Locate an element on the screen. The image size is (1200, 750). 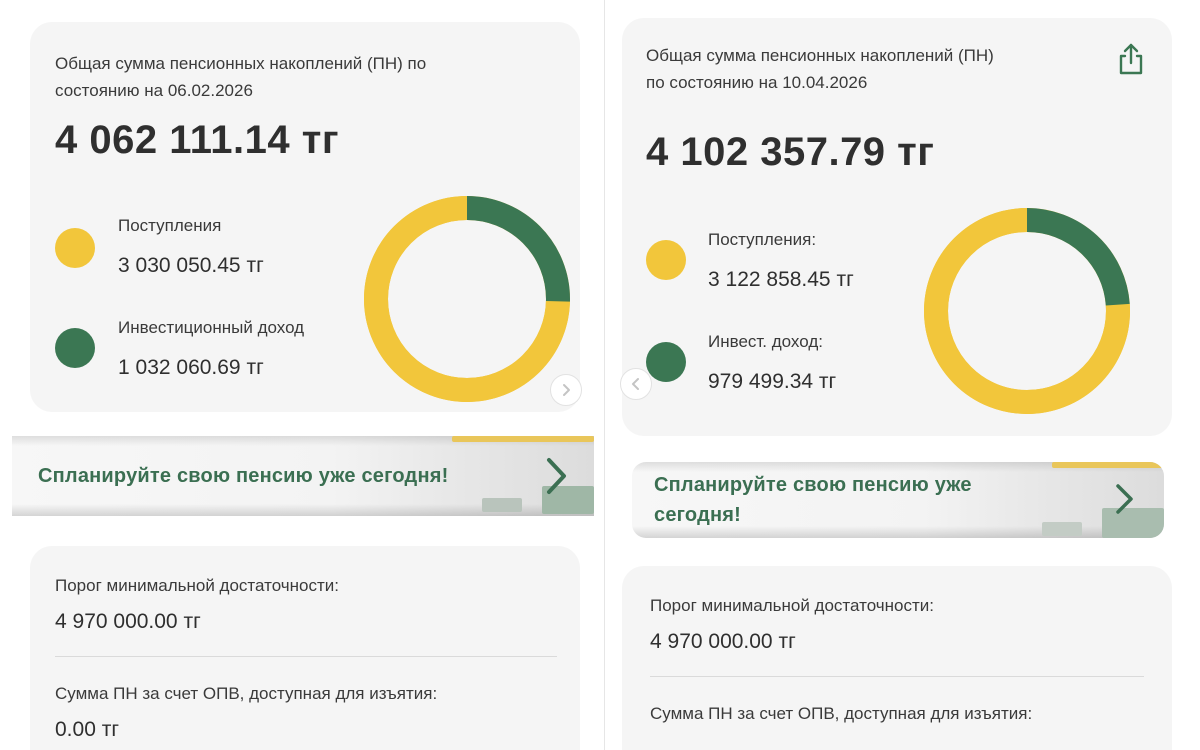
contributions-value: 3 122 858.45 тг is located at coordinates (781, 279).